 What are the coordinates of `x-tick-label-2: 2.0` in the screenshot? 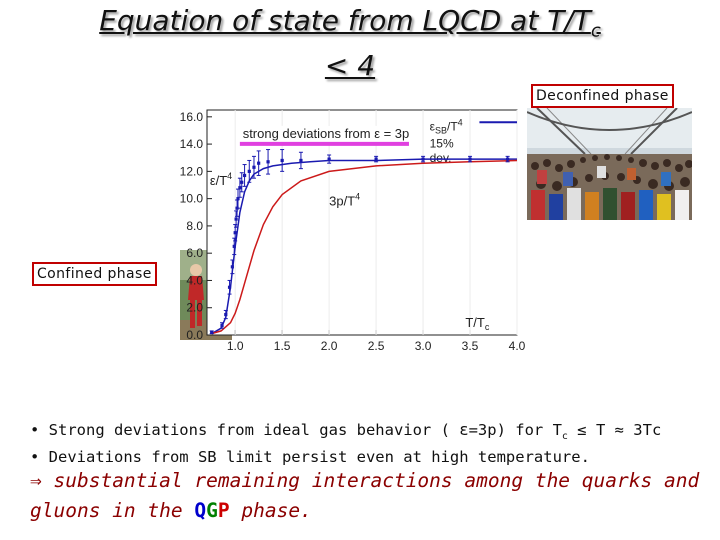 It's located at (329, 346).